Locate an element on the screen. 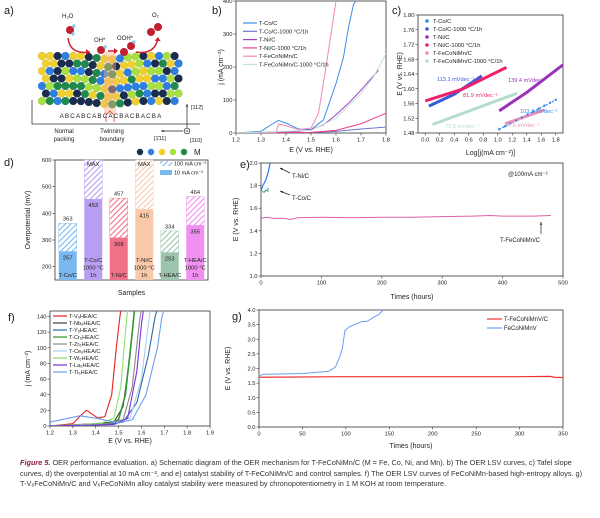 This screenshot has height=518, width=600. twin-boundary-highlight is located at coordinates (110, 83).